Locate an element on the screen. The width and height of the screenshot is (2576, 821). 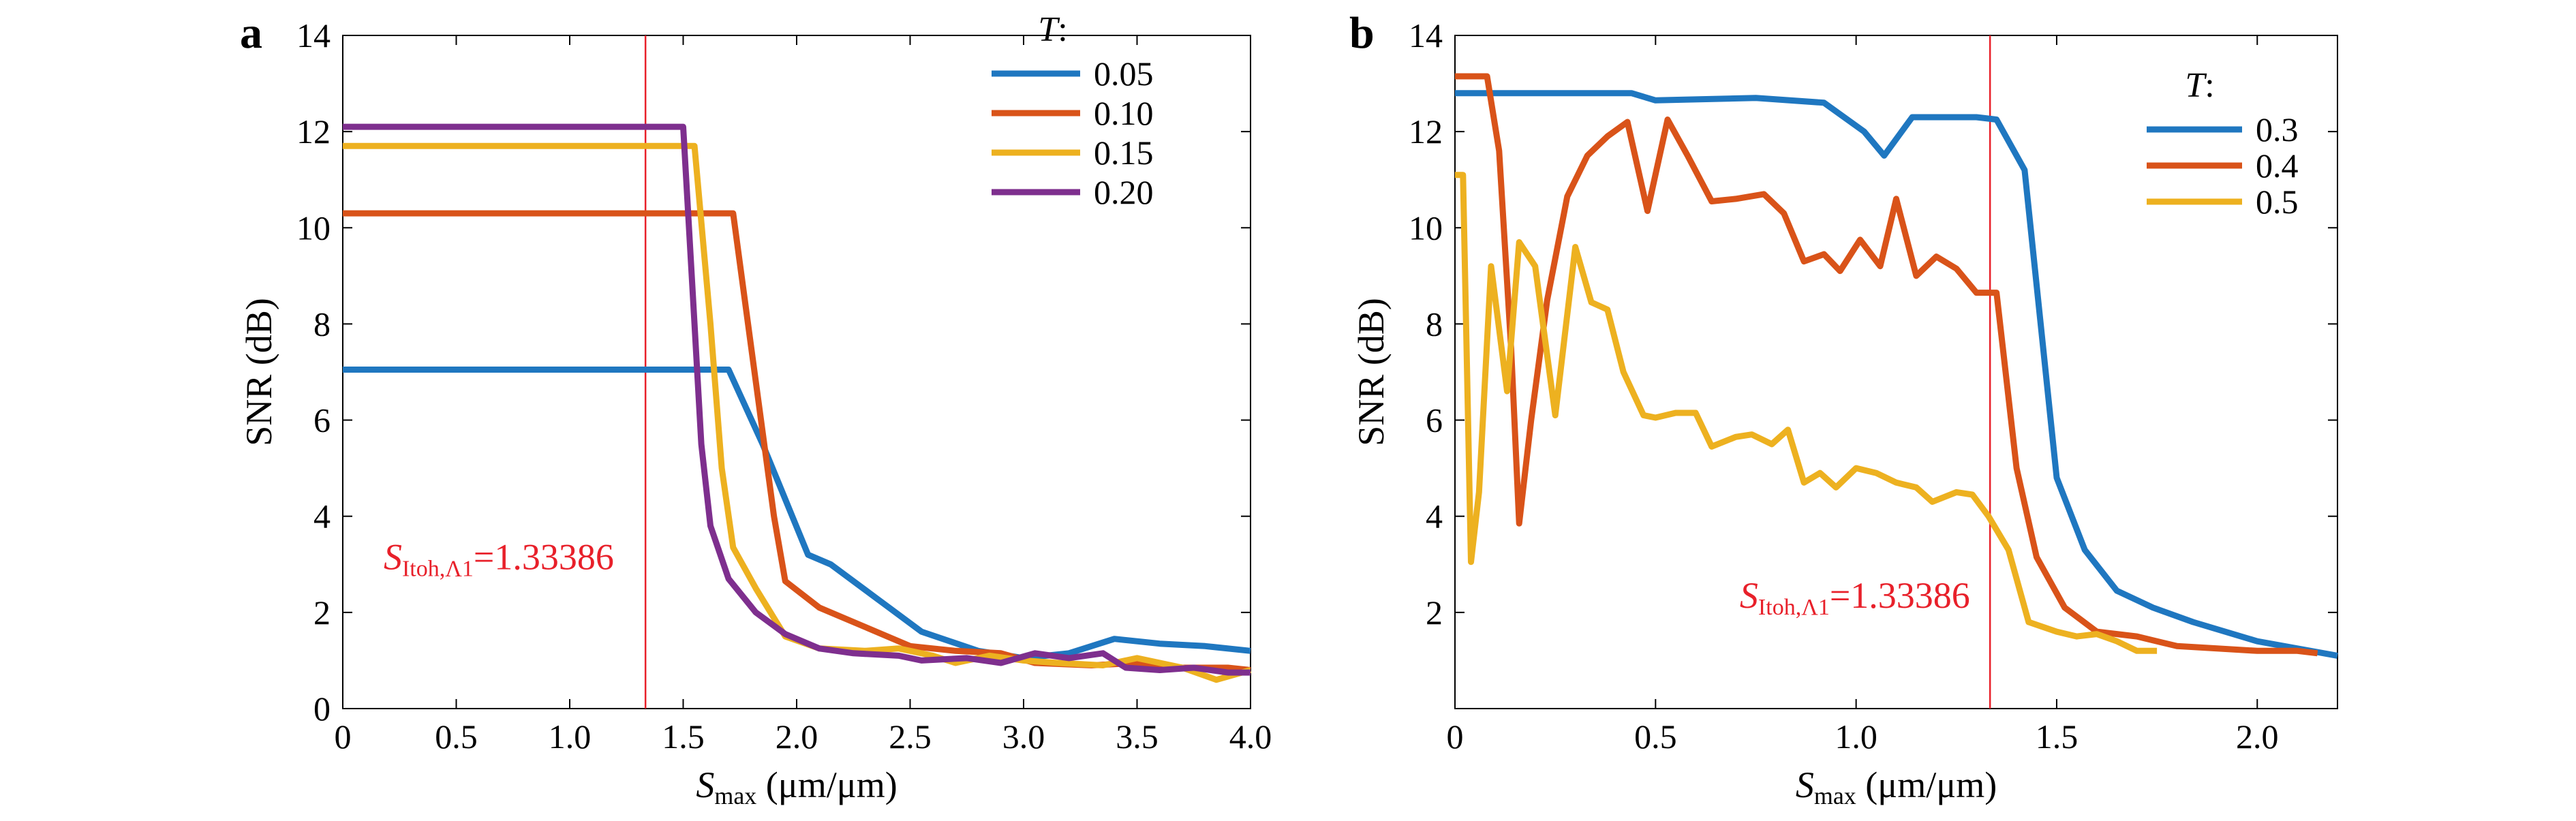
x-tick-label: 3.5 is located at coordinates (1137, 737).